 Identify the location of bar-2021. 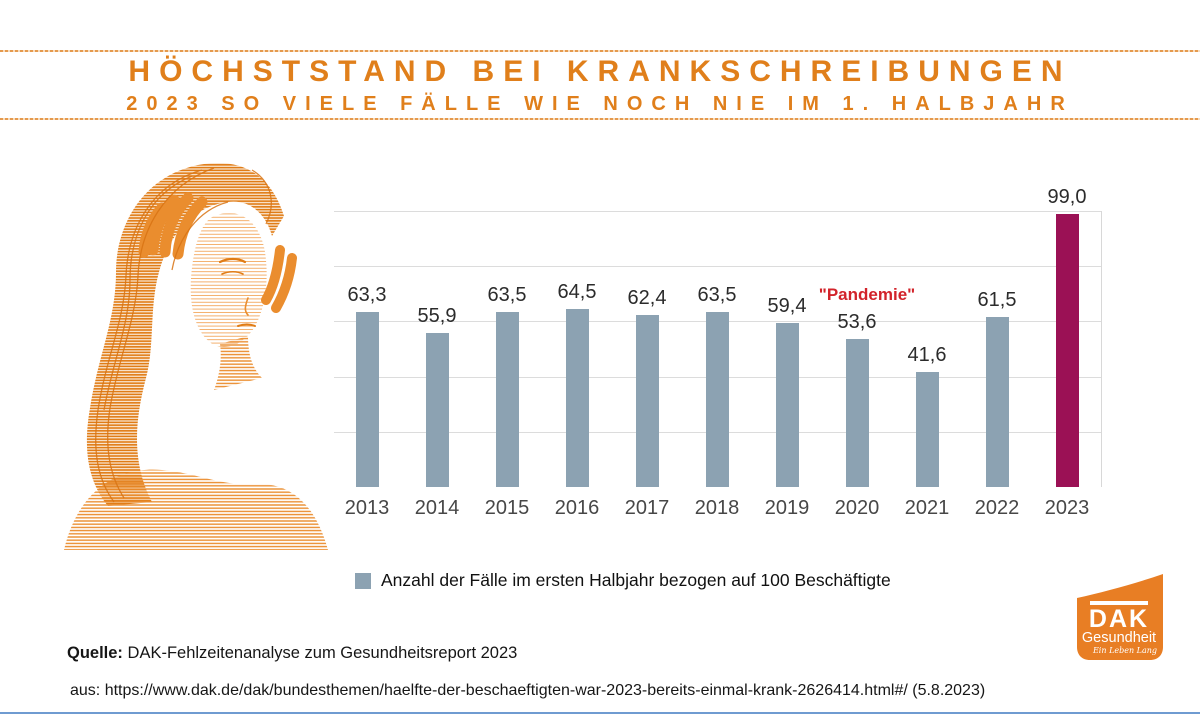
(927, 429).